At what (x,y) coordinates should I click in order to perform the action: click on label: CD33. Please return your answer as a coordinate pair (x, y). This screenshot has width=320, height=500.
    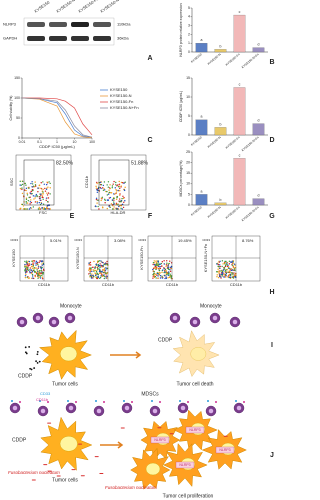
    Looking at the image, I should click on (206, 240).